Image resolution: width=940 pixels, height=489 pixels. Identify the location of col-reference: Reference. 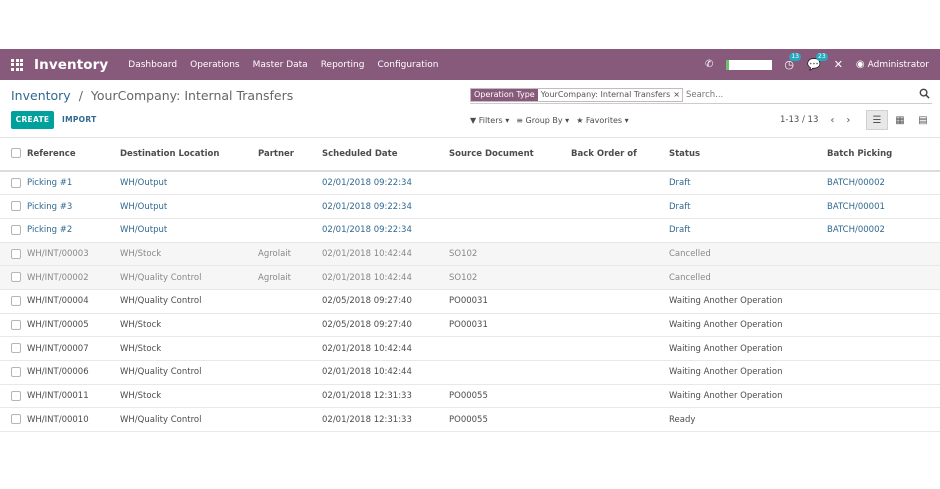
(73, 154).